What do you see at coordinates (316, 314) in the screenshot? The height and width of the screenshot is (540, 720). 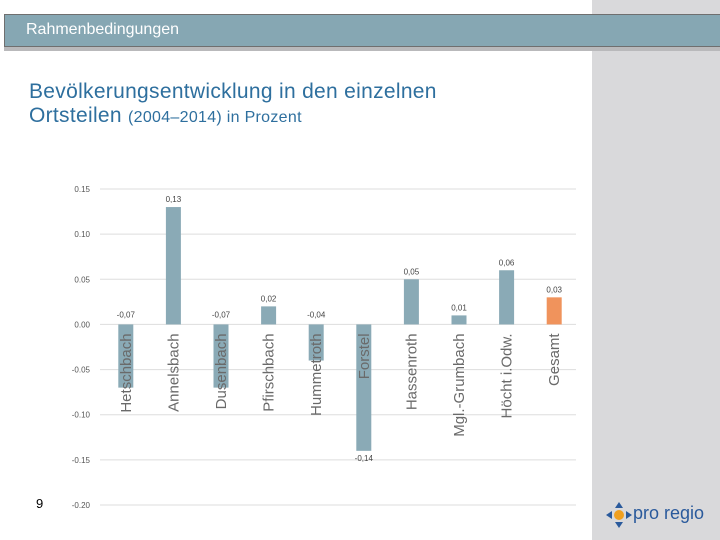 I see `data-label: -0,04` at bounding box center [316, 314].